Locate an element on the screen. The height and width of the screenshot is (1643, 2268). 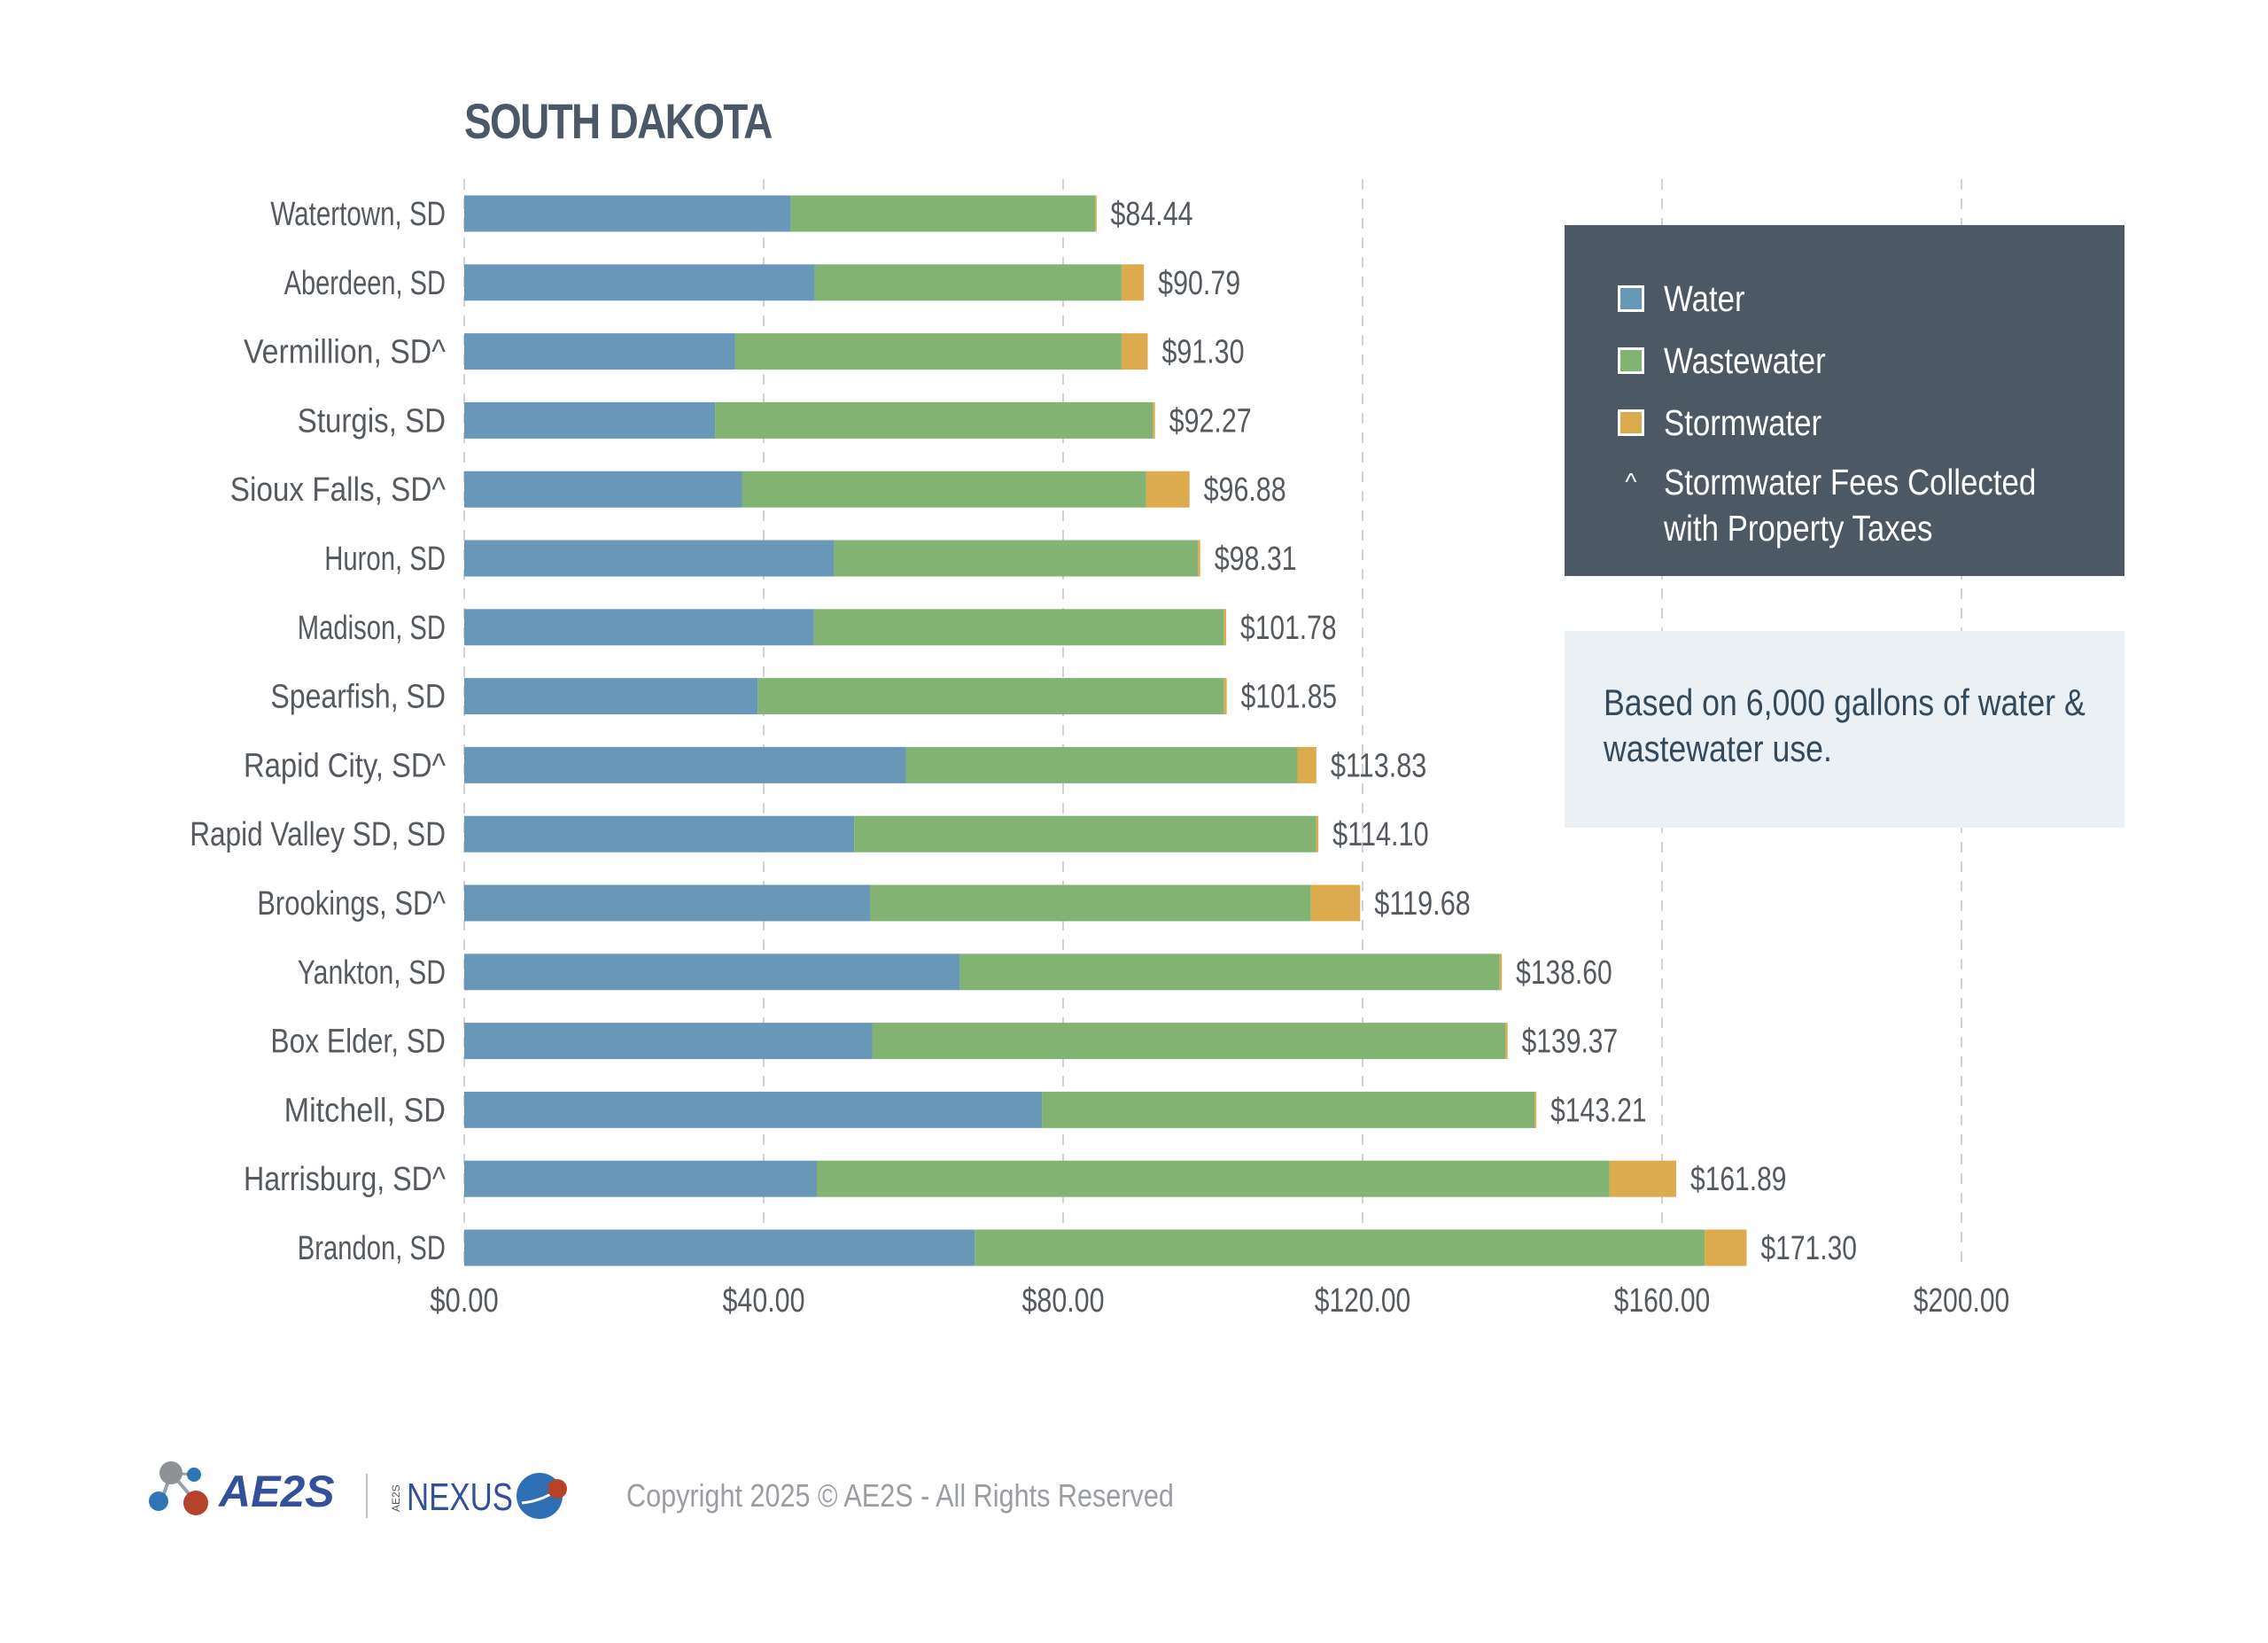
caret-symbol: ^ is located at coordinates (1631, 481).